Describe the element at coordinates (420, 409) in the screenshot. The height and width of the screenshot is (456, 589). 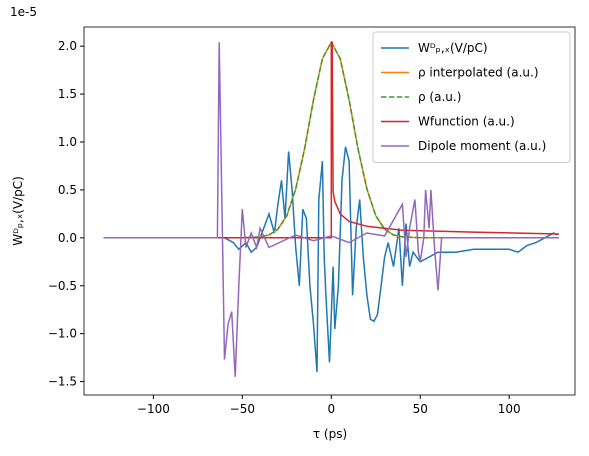
I see `x-tick-label: 50` at that location.